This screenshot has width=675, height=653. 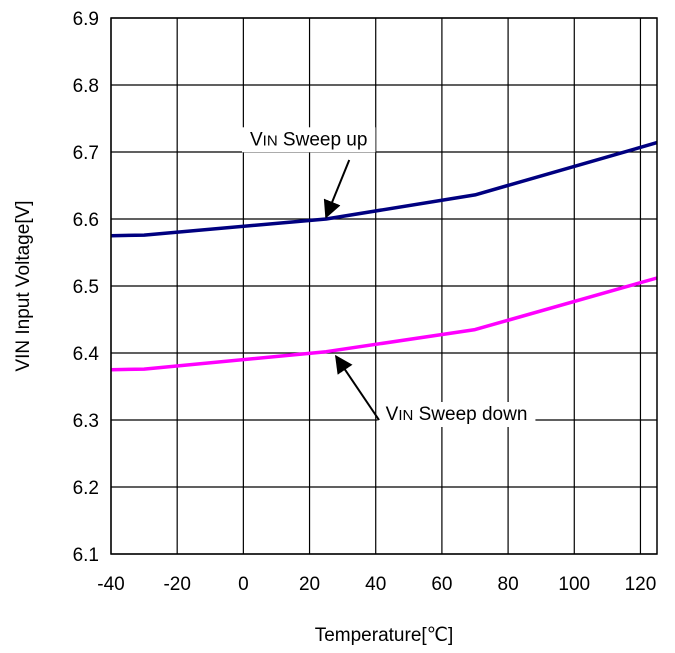 What do you see at coordinates (86, 354) in the screenshot?
I see `y-tick-label: 6.4` at bounding box center [86, 354].